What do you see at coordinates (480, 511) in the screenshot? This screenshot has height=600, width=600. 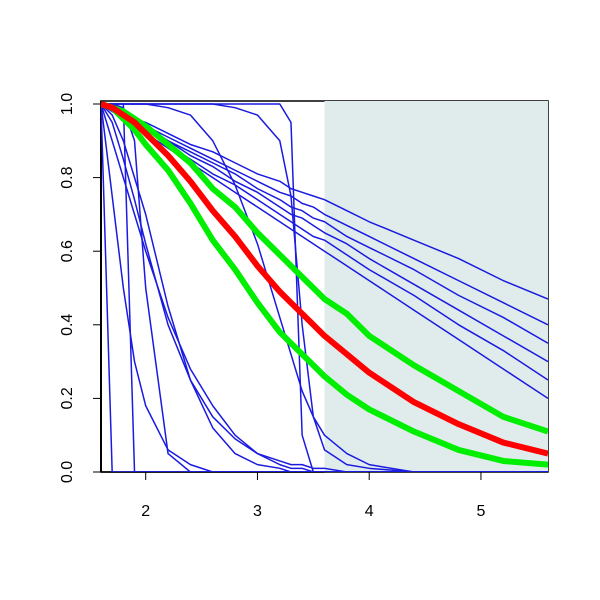 I see `x-tick-label: 5` at bounding box center [480, 511].